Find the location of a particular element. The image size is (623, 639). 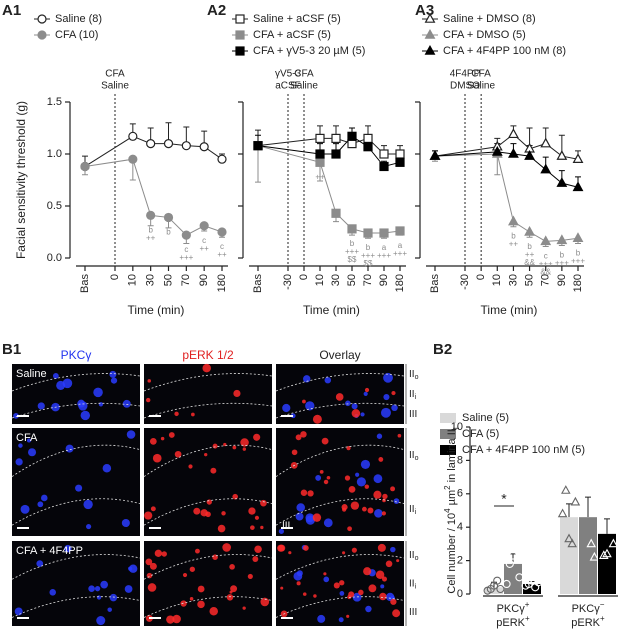

layer-label: IIi is located at coordinates (413, 395).